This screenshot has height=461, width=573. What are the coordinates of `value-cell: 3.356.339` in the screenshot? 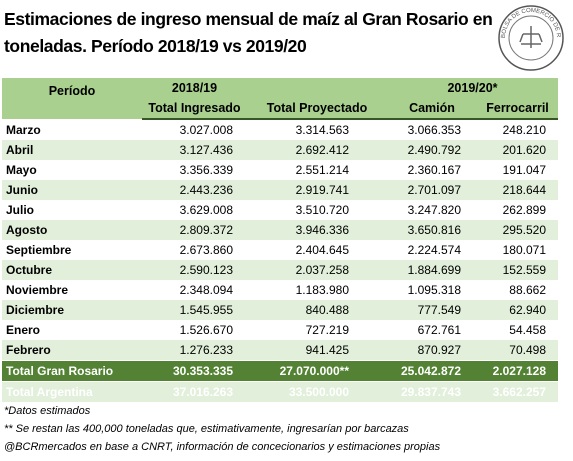 It's located at (206, 170).